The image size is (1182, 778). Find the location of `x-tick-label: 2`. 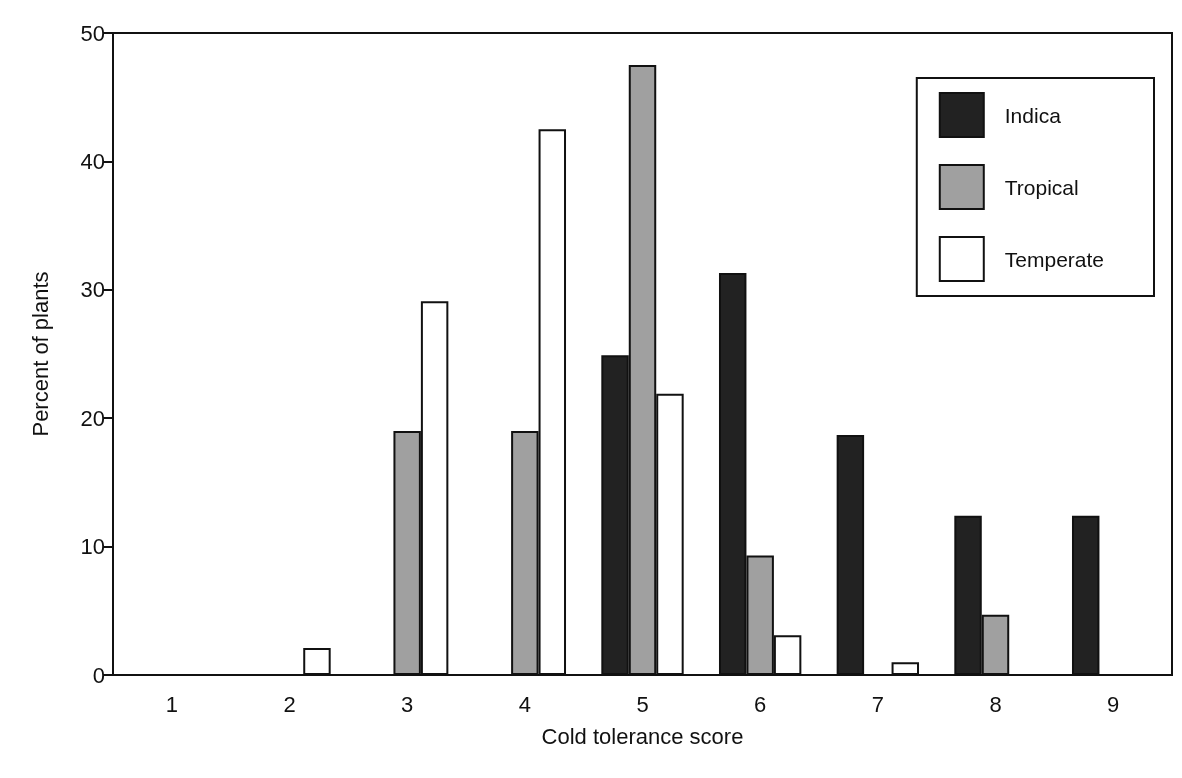

x-tick-label: 2 is located at coordinates (289, 704).